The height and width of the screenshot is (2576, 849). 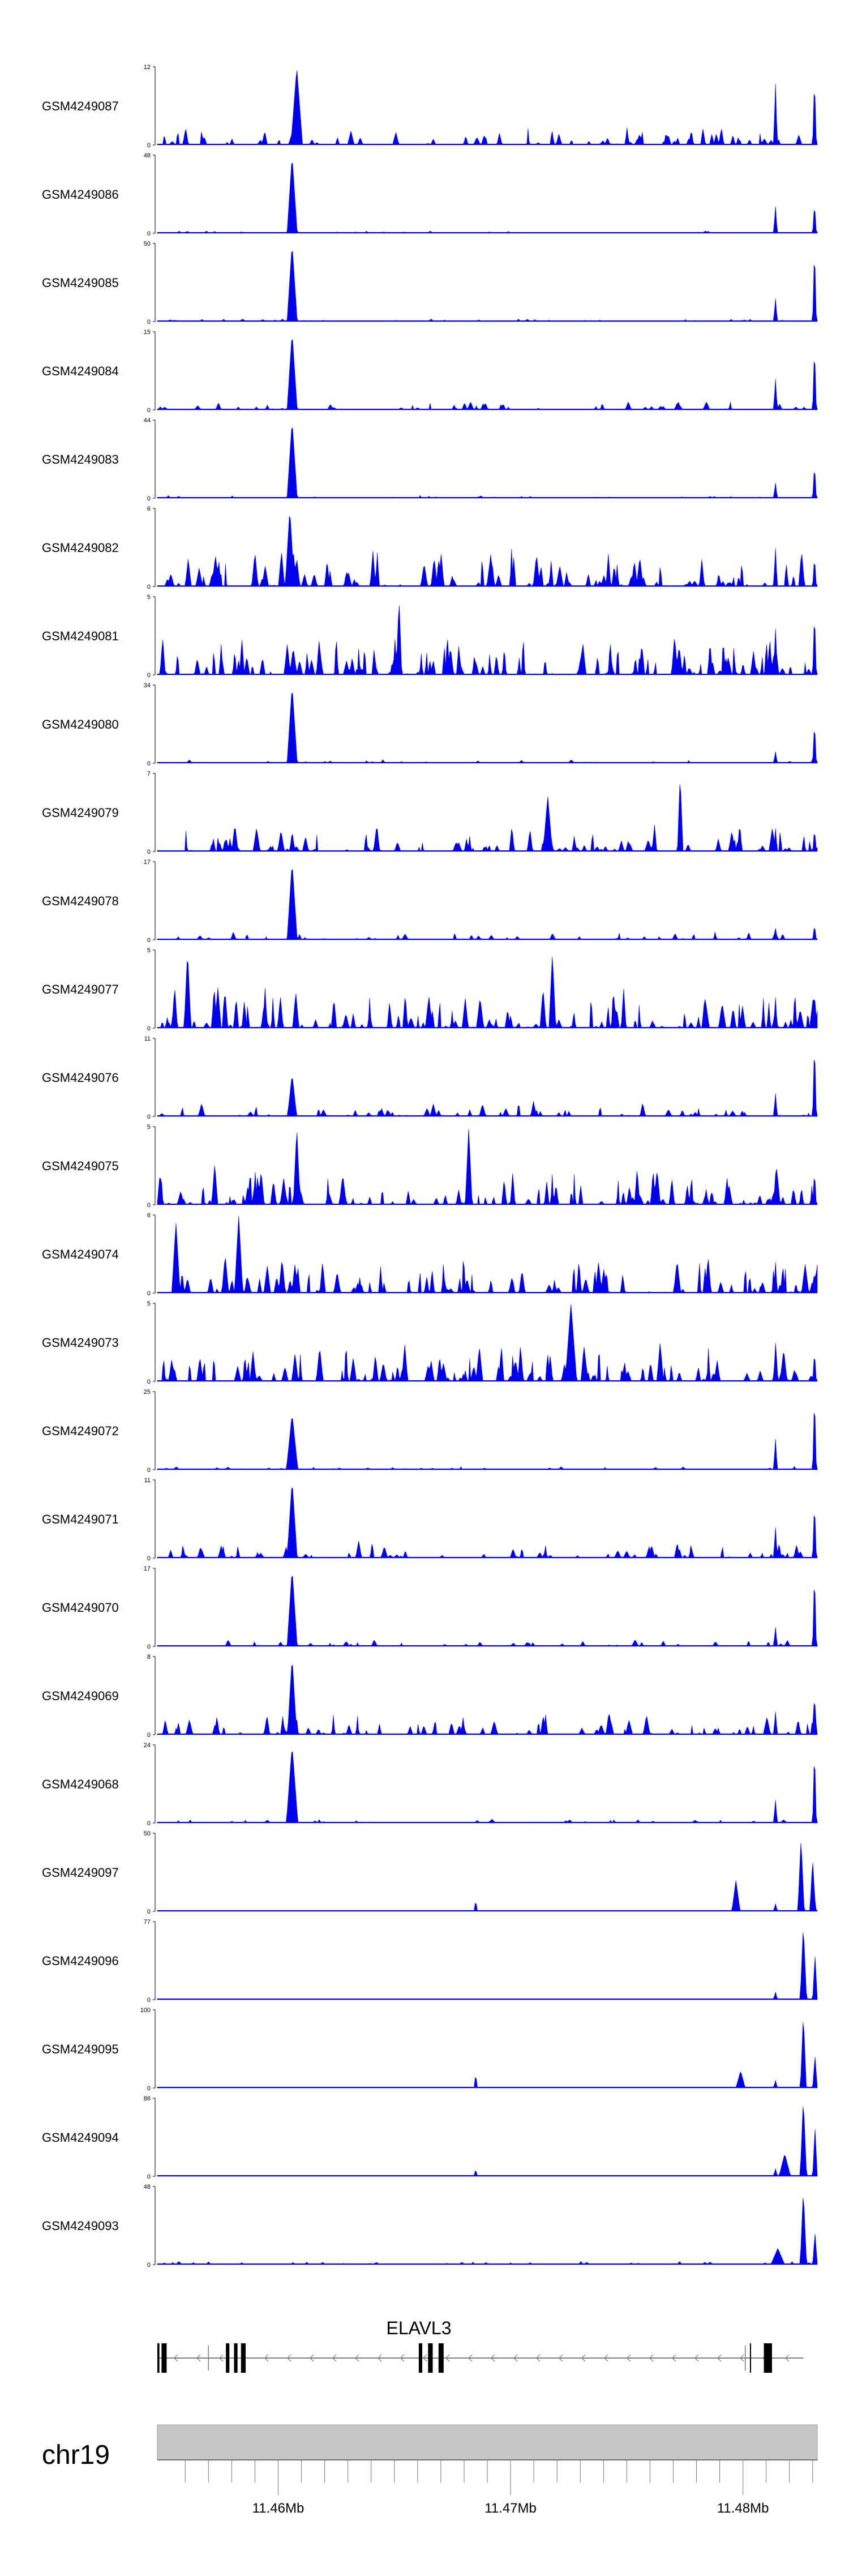 I want to click on track-label: GSM4249079, so click(x=80, y=813).